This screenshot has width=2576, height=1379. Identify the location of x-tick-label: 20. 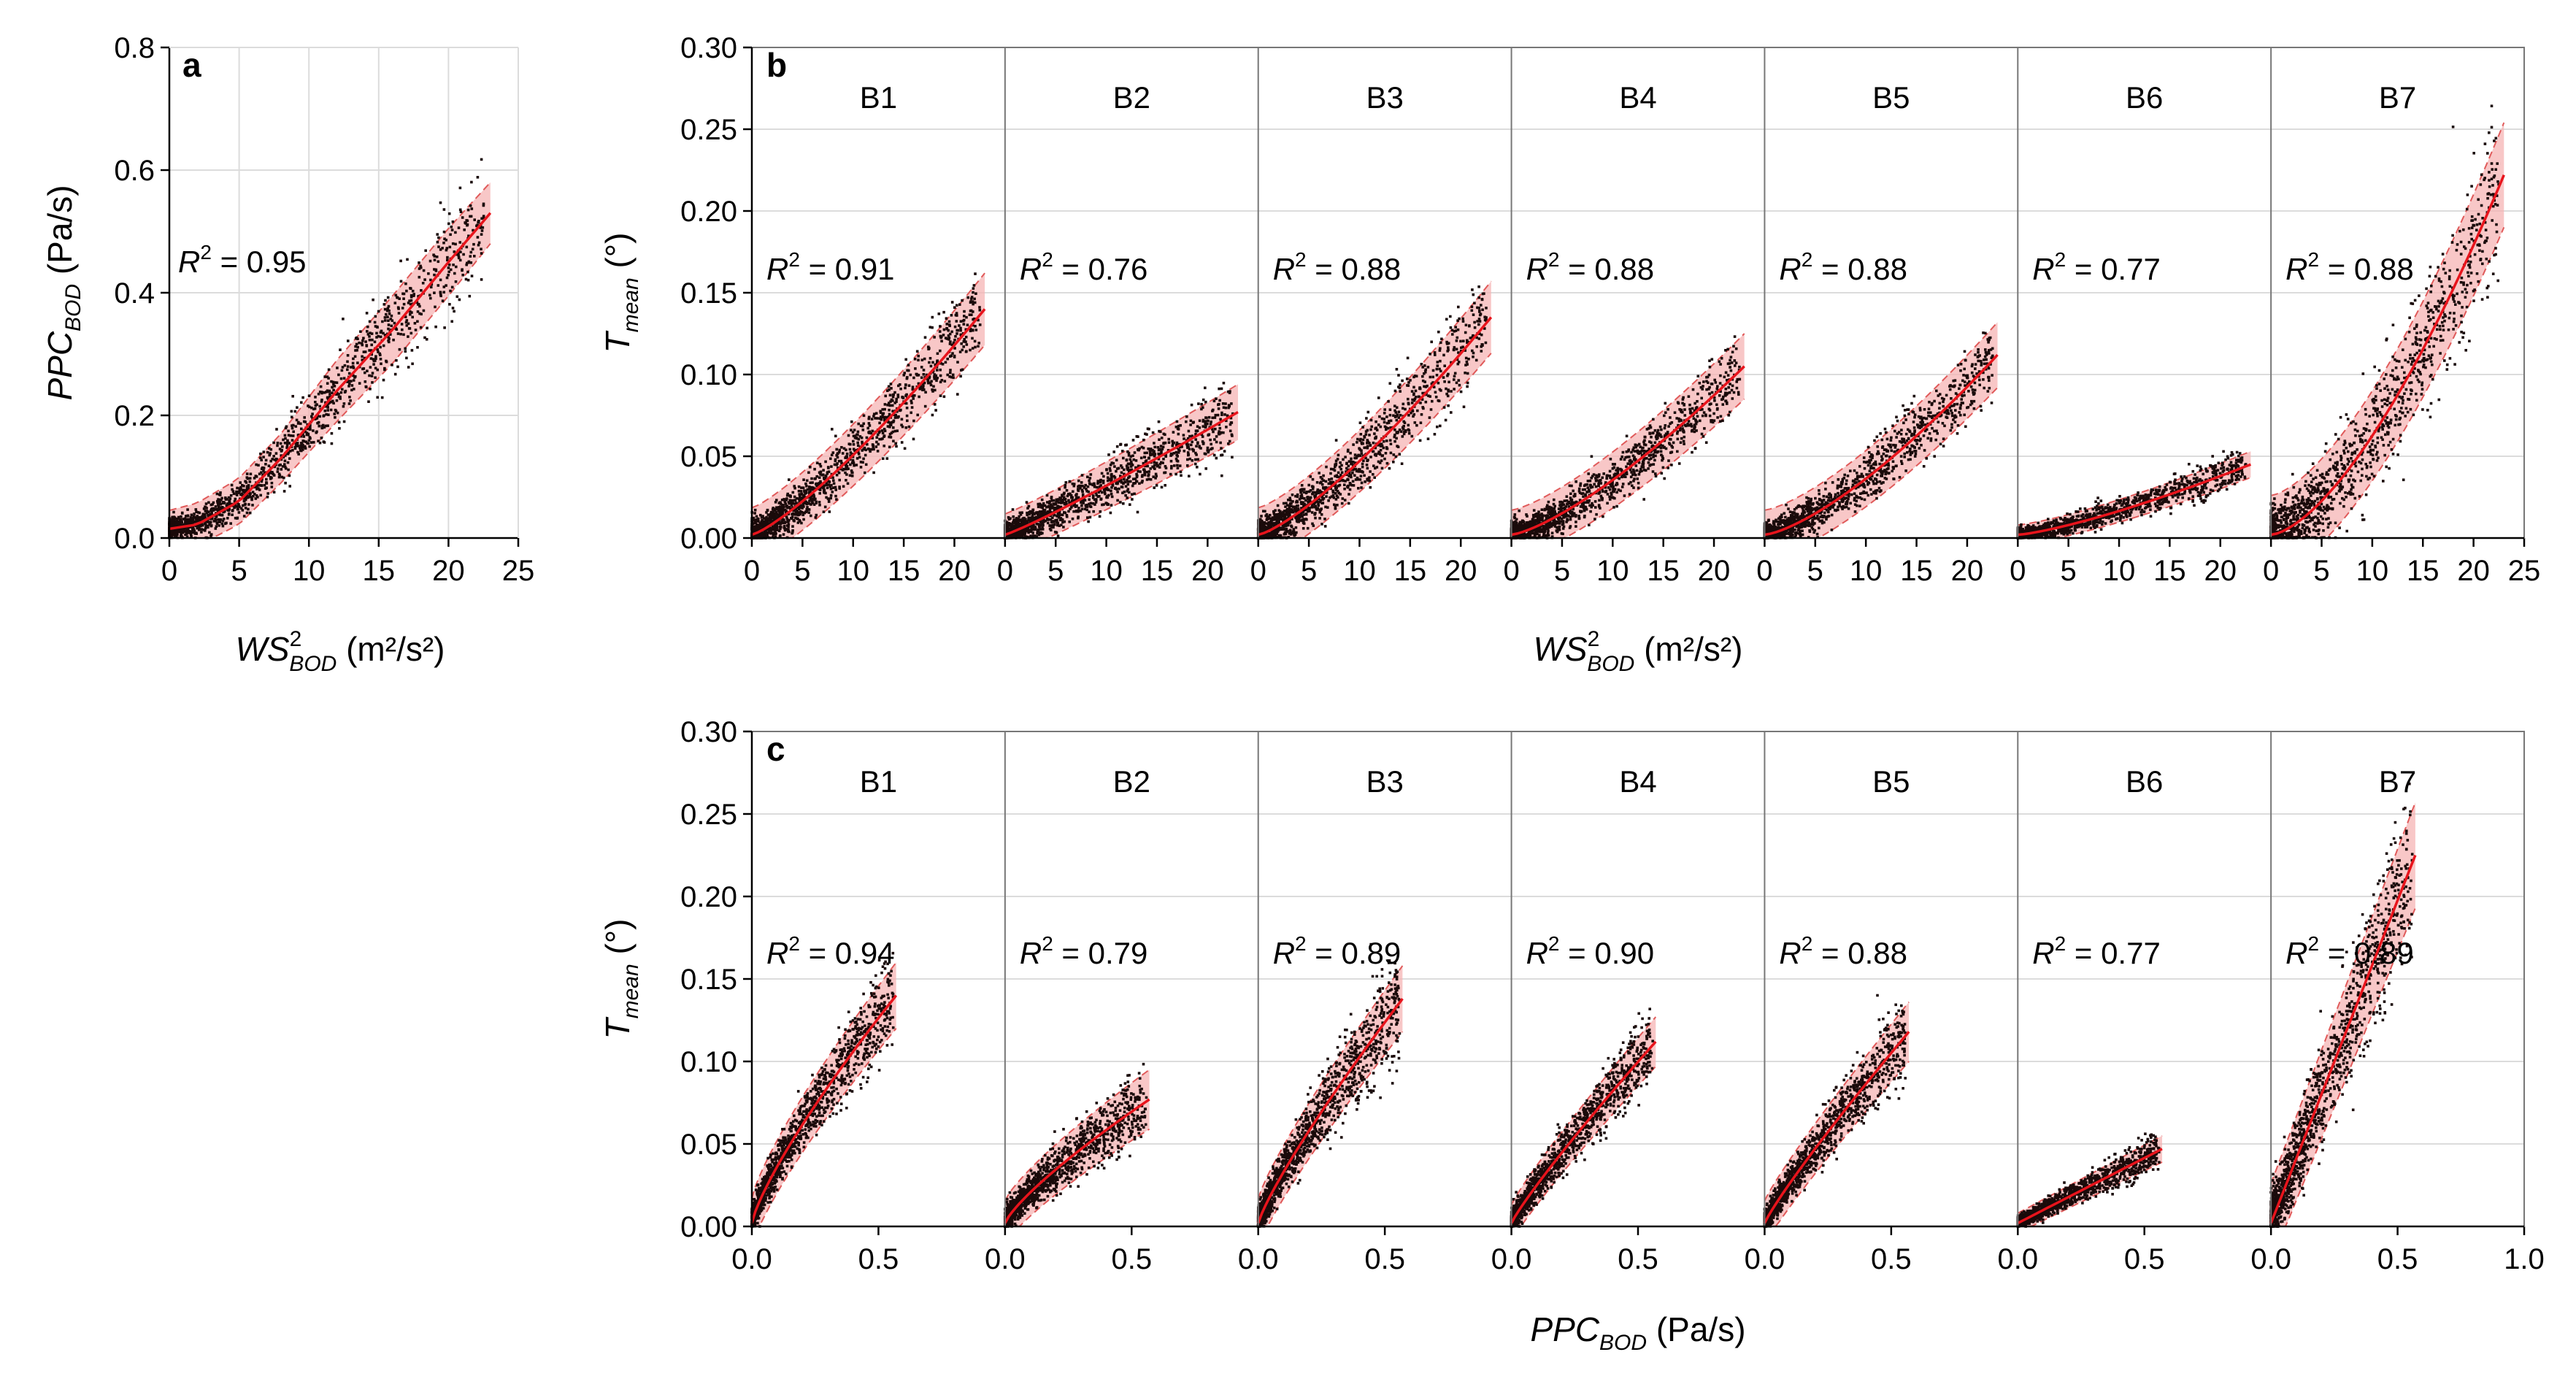
(1207, 571).